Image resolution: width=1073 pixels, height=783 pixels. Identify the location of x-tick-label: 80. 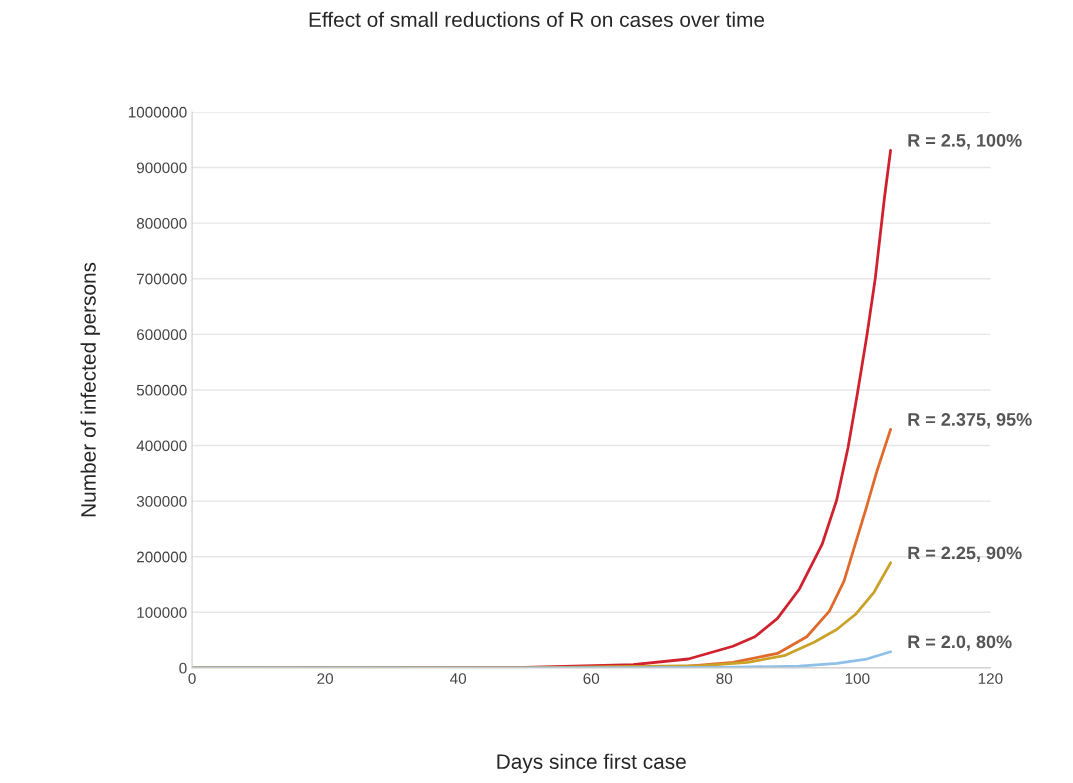
(724, 678).